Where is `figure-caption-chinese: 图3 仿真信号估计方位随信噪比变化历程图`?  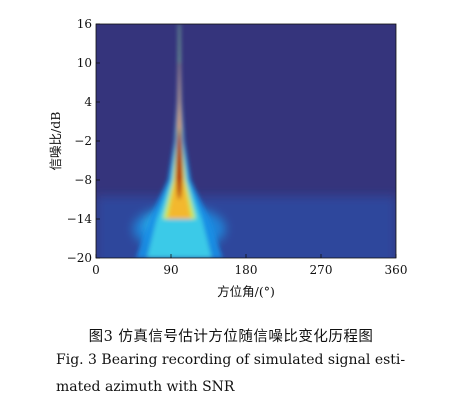
figure-caption-chinese: 图3 仿真信号估计方位随信噪比变化历程图 is located at coordinates (231, 337).